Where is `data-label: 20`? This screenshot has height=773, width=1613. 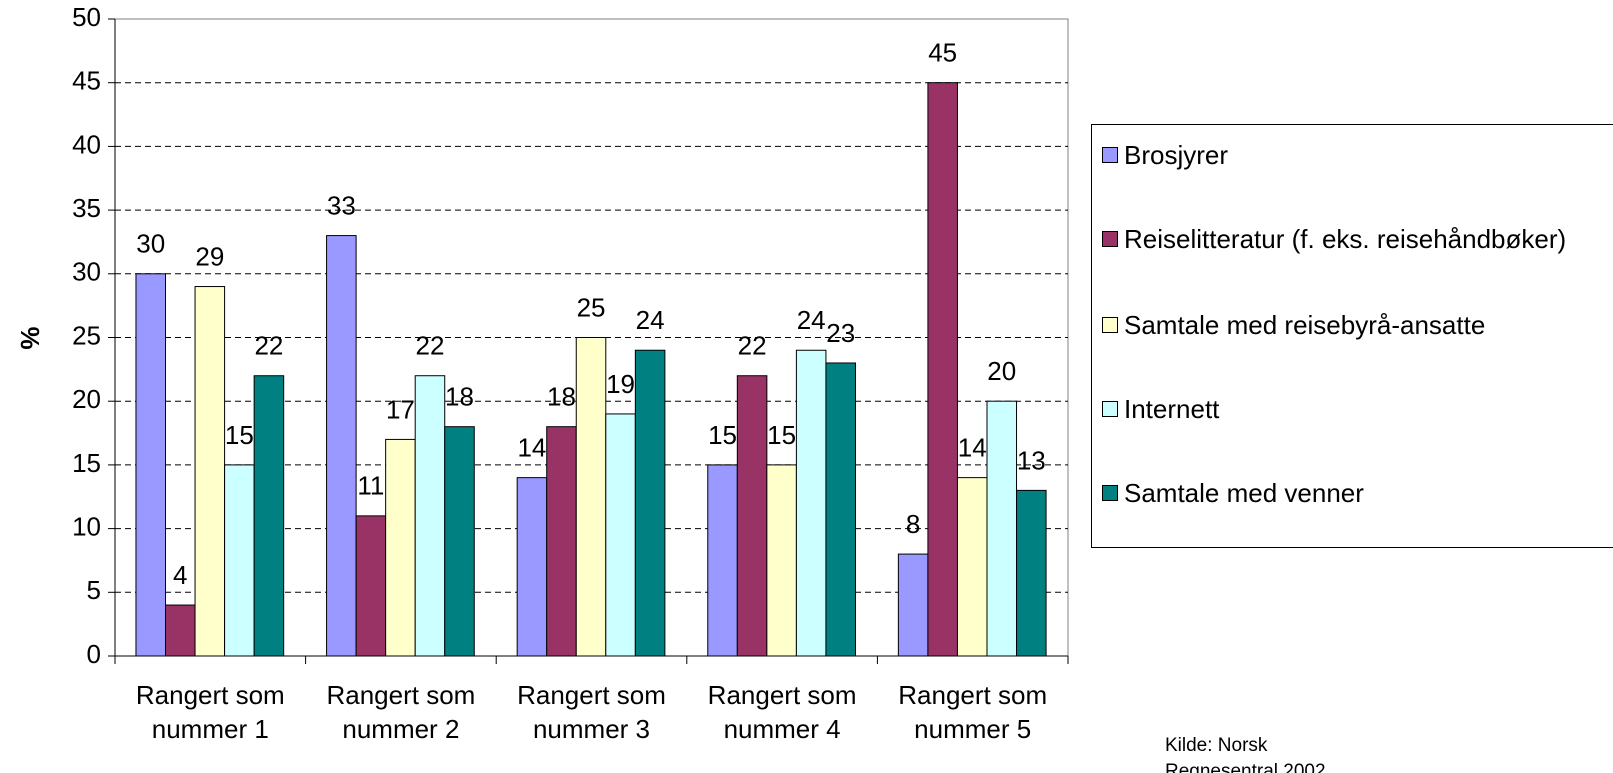 data-label: 20 is located at coordinates (1001, 371).